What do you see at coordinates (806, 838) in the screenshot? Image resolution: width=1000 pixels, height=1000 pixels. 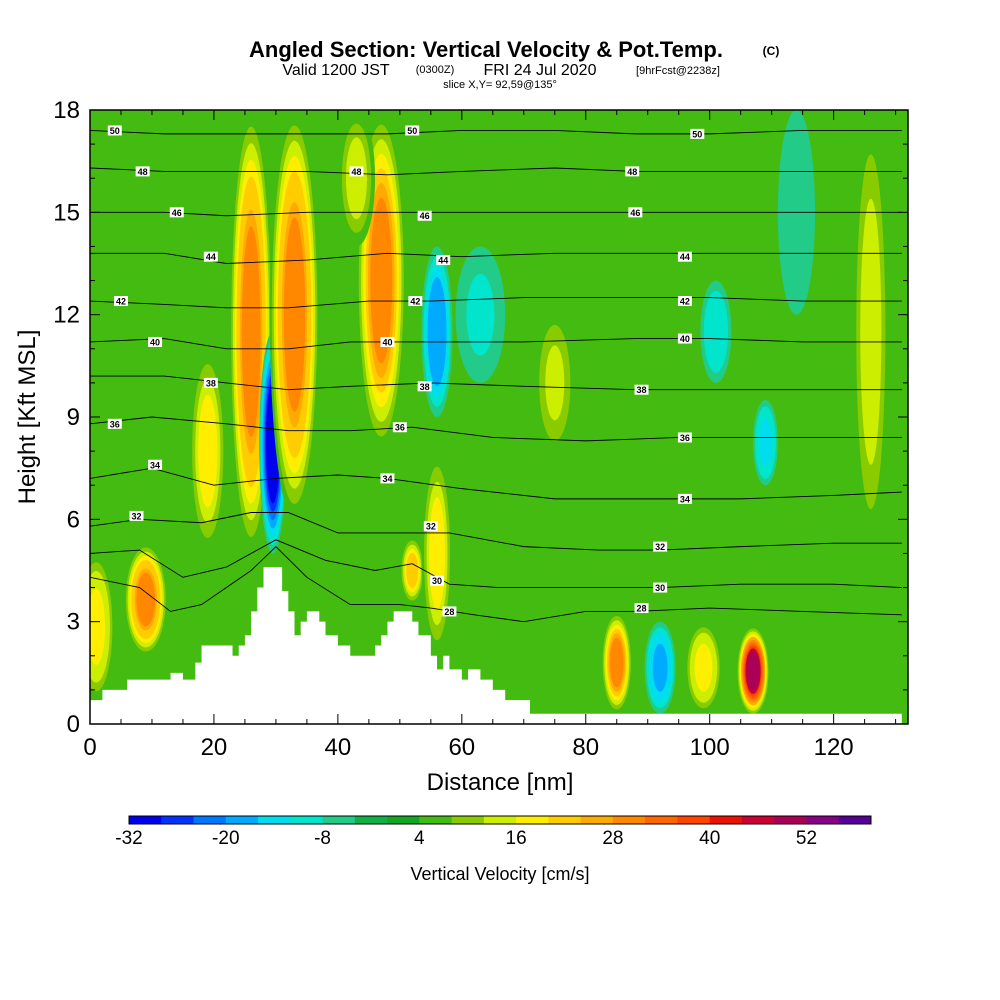 I see `colorbar-tick-label: 52` at bounding box center [806, 838].